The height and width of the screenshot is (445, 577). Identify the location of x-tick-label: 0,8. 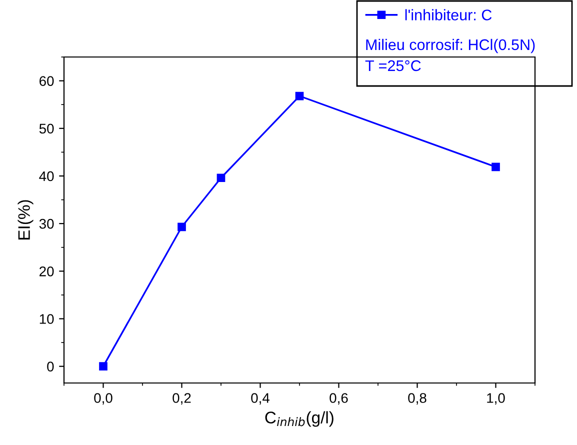
(417, 399).